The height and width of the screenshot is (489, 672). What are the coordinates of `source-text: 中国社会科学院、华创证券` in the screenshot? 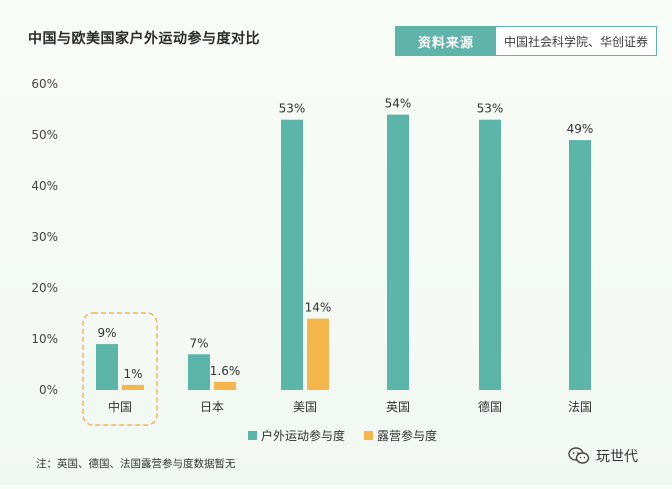 It's located at (575, 41).